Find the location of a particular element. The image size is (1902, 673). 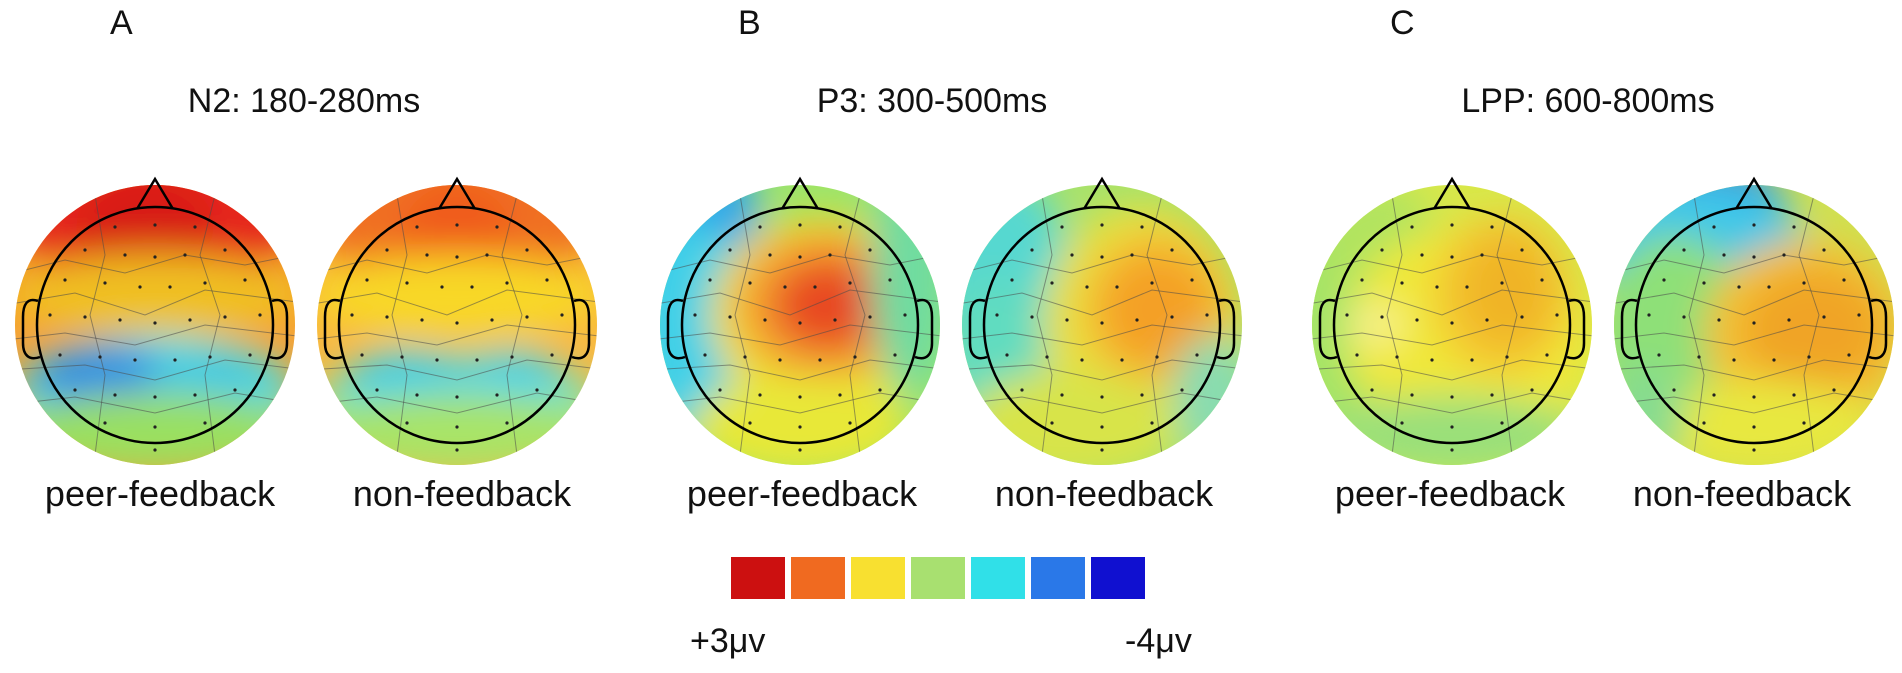

topomap-c-peer-feedback is located at coordinates (1452, 320).